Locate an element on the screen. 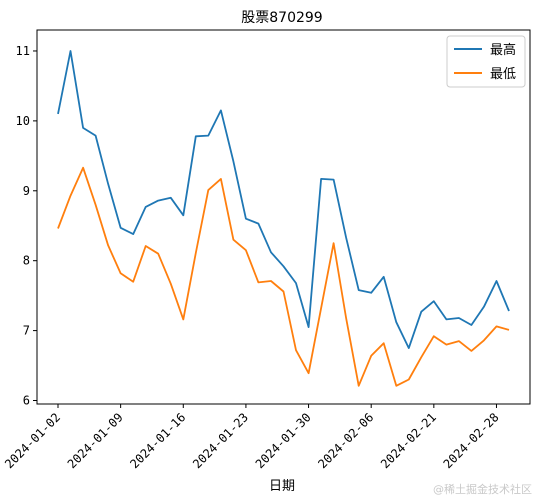  x-tick-label: 2024-01-09 is located at coordinates (95, 440).